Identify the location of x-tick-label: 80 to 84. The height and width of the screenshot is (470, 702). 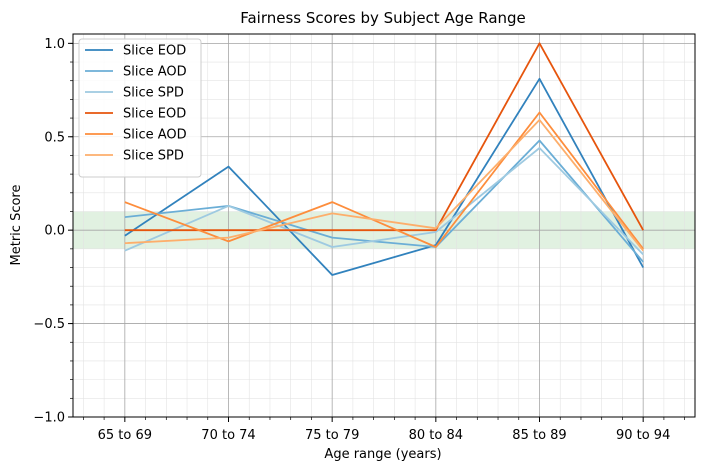
(436, 435).